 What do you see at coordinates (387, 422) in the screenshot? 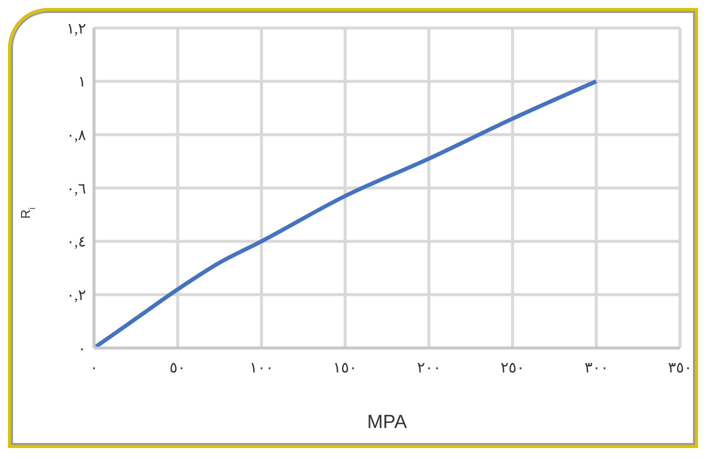
I see `x-axis-title: MPA` at bounding box center [387, 422].